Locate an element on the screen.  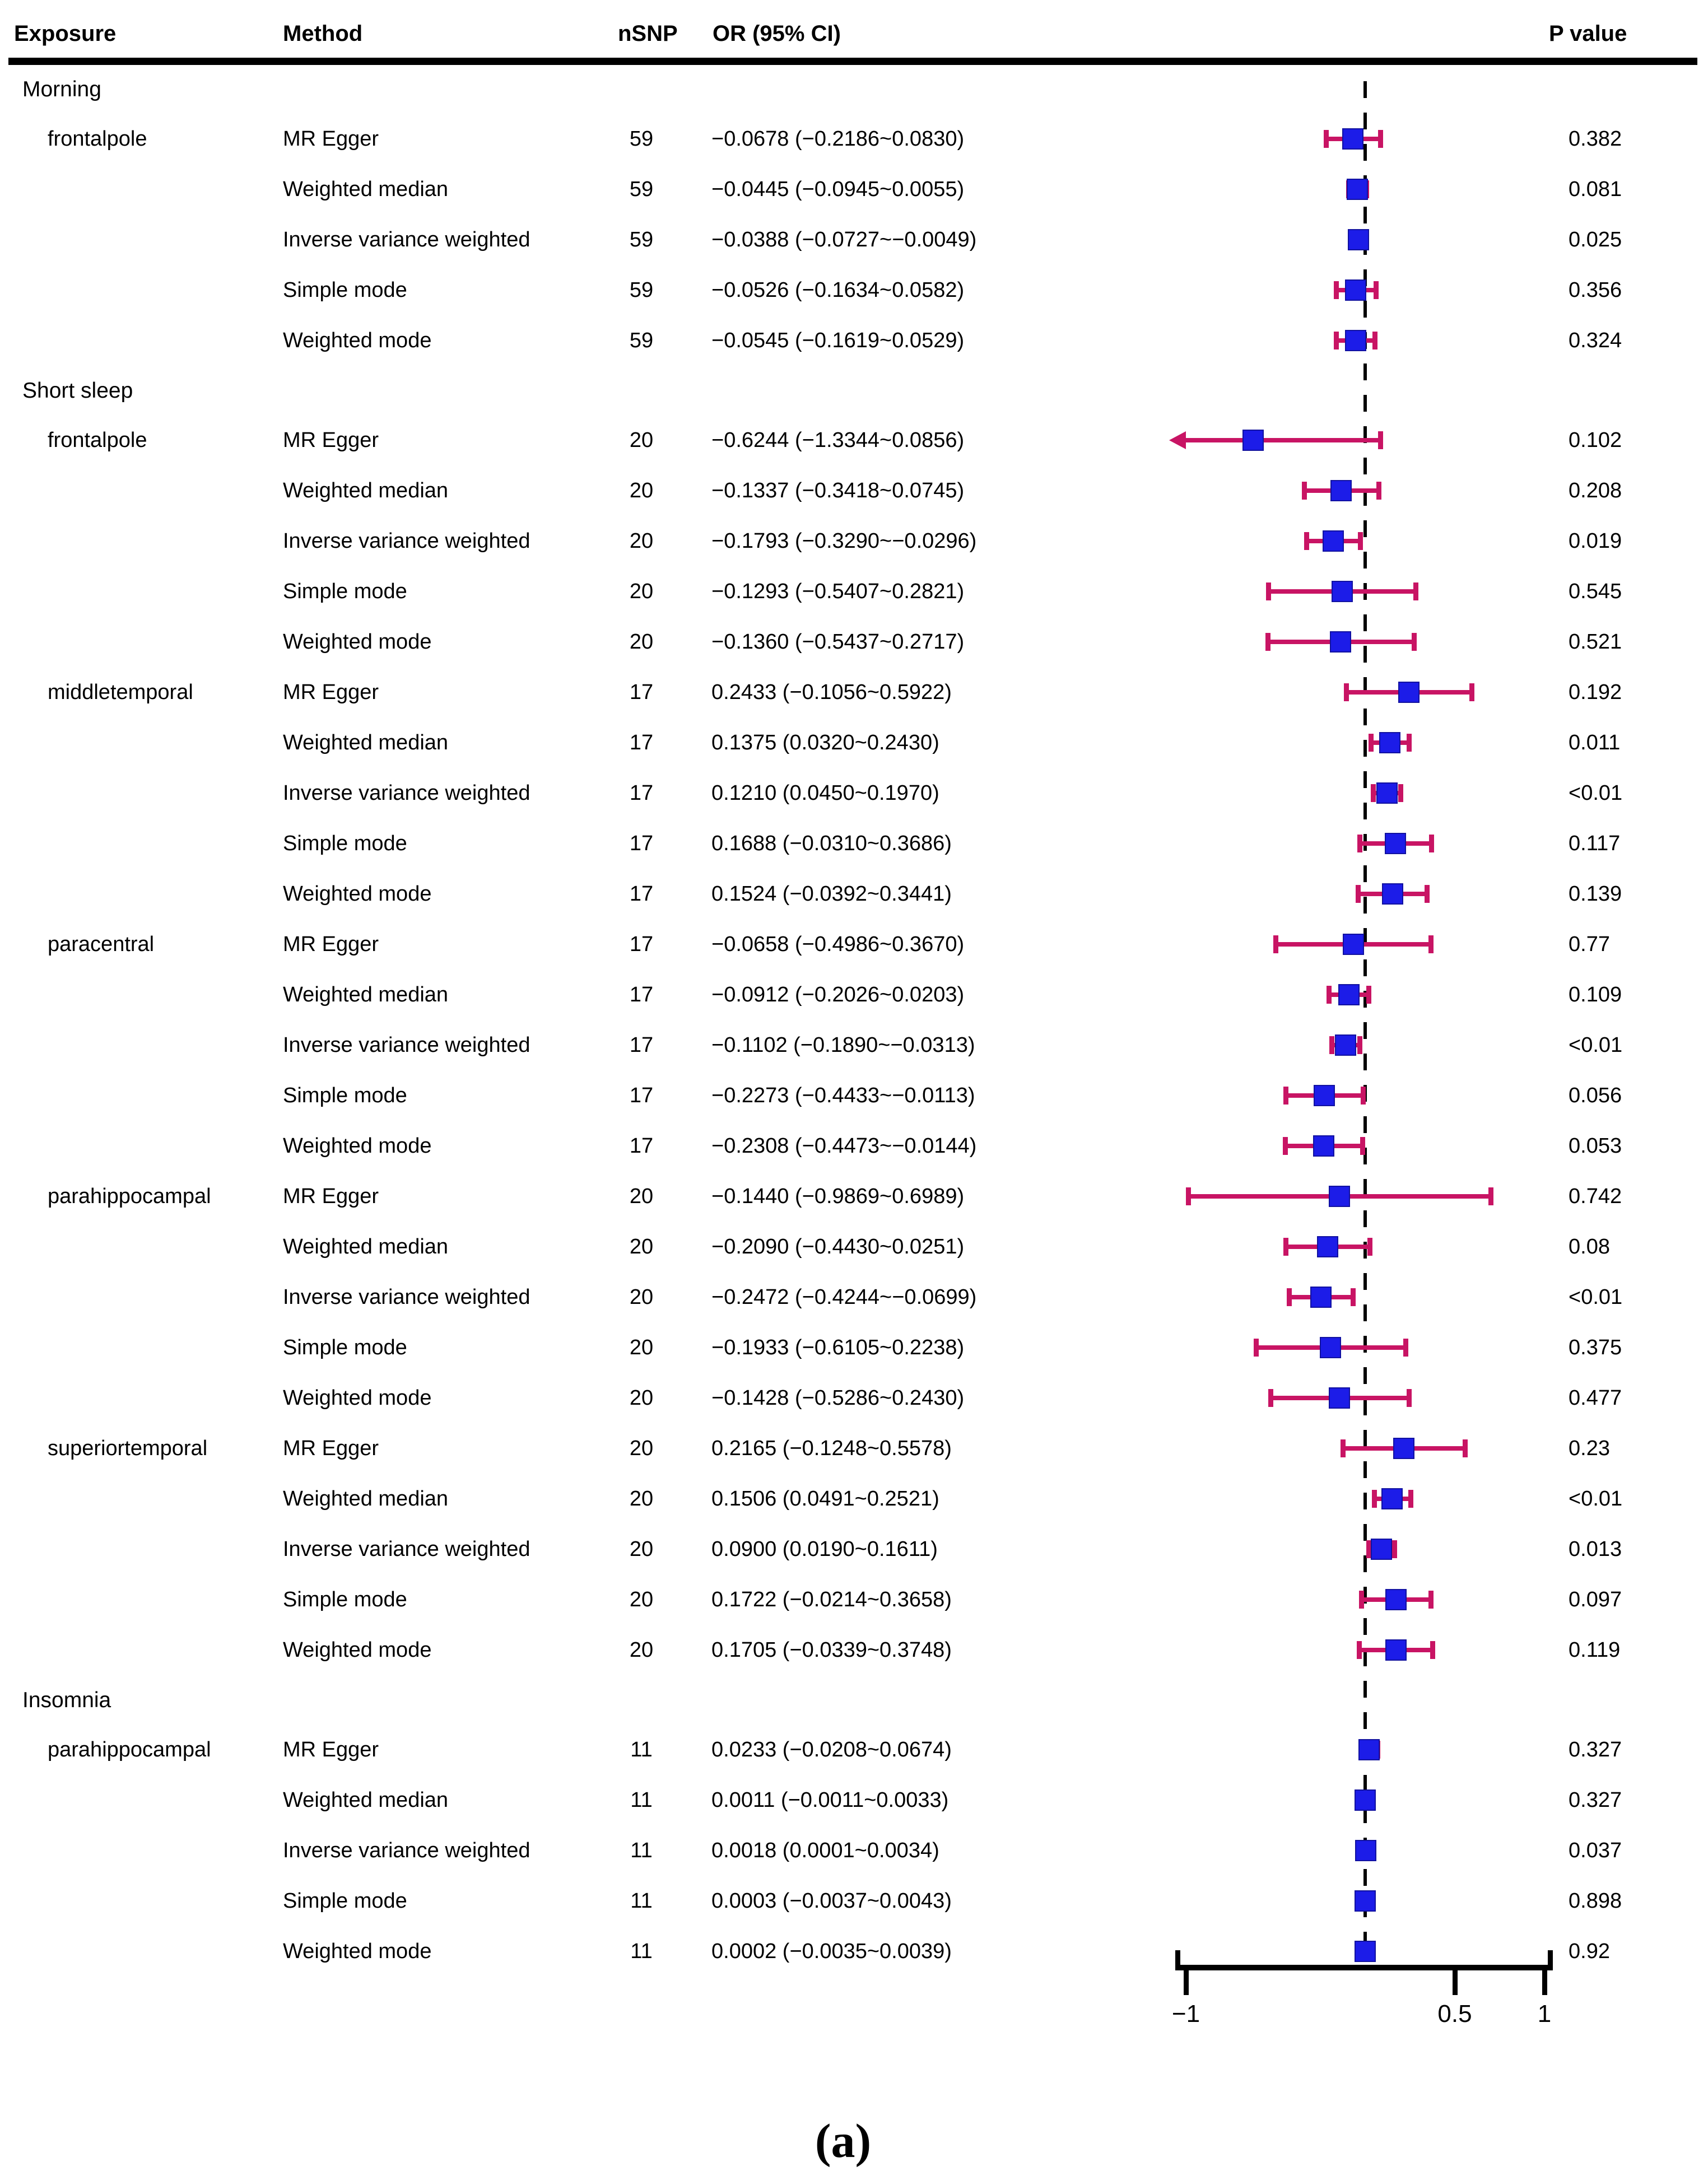
or-ci-cell: −0.6244 (−1.3344~0.0856) is located at coordinates (838, 440).